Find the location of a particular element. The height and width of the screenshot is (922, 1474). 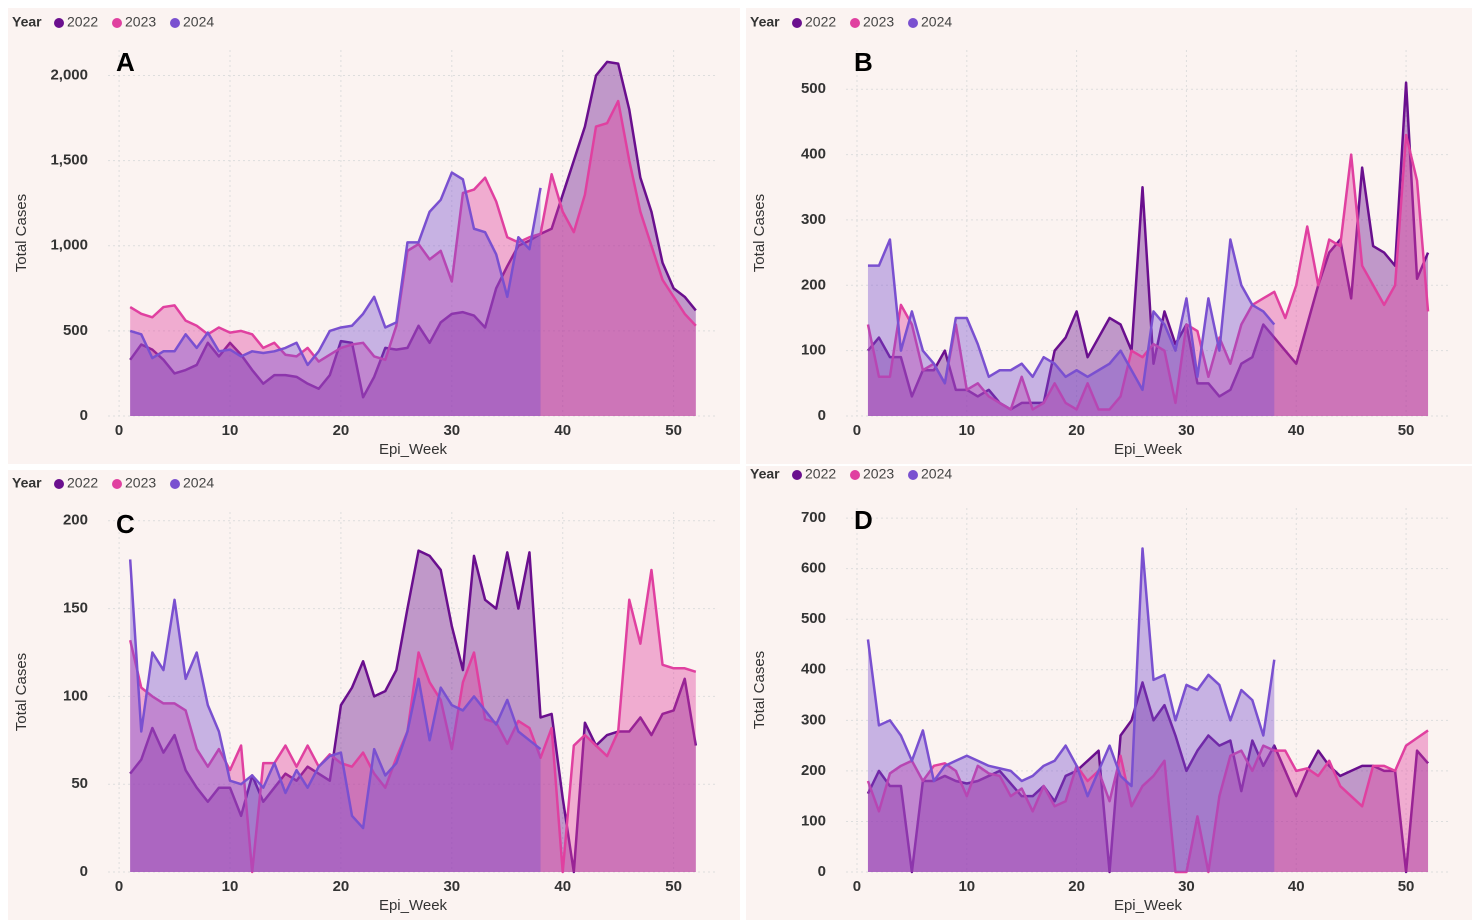

panel-label: C is located at coordinates (125, 524).